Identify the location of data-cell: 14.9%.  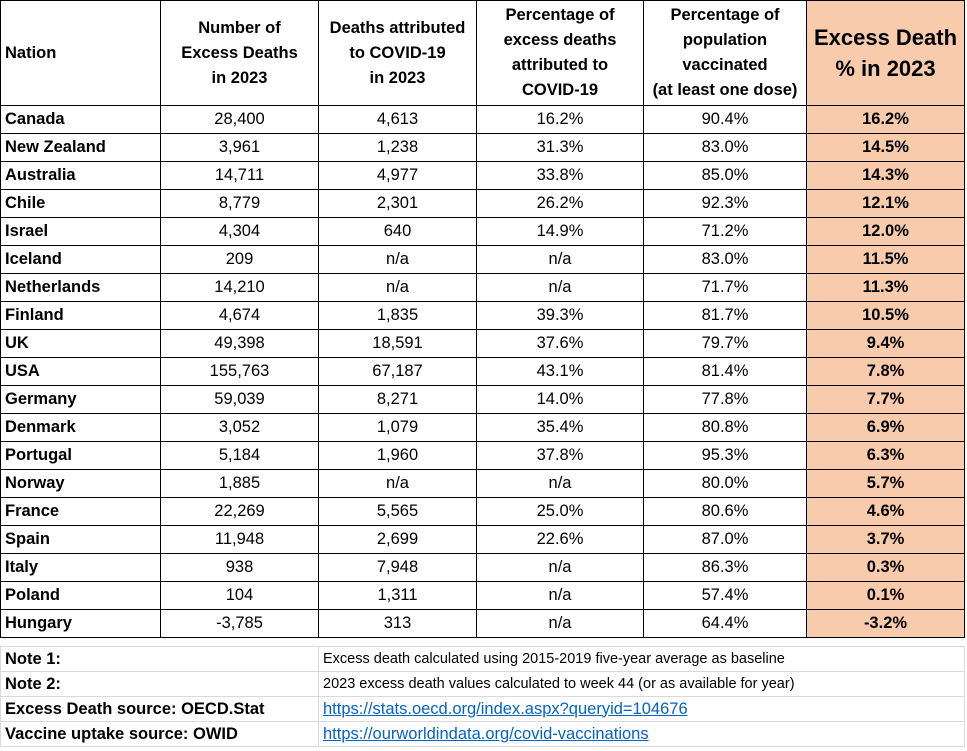
(560, 231).